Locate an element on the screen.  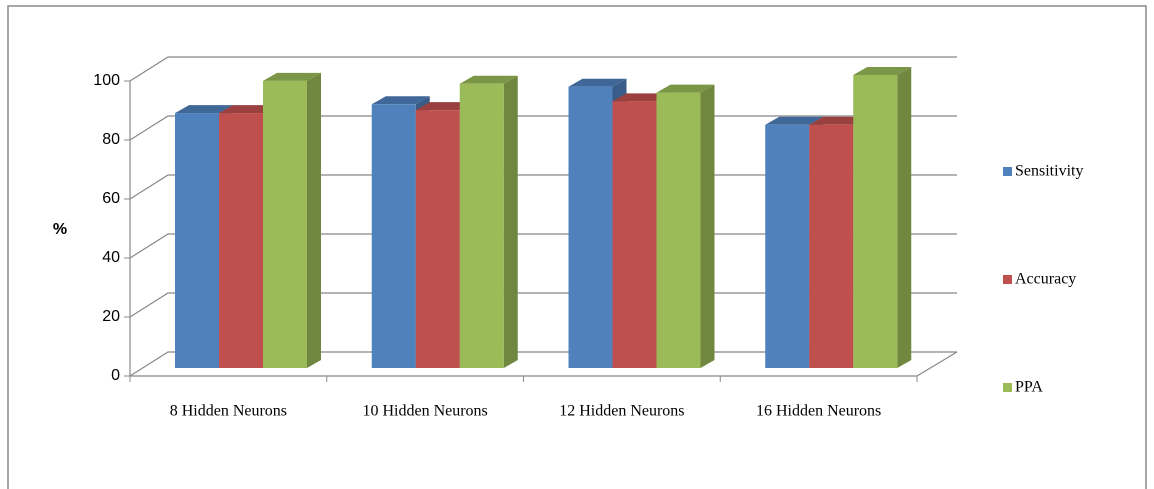
y-tick-label: 0 is located at coordinates (115, 375).